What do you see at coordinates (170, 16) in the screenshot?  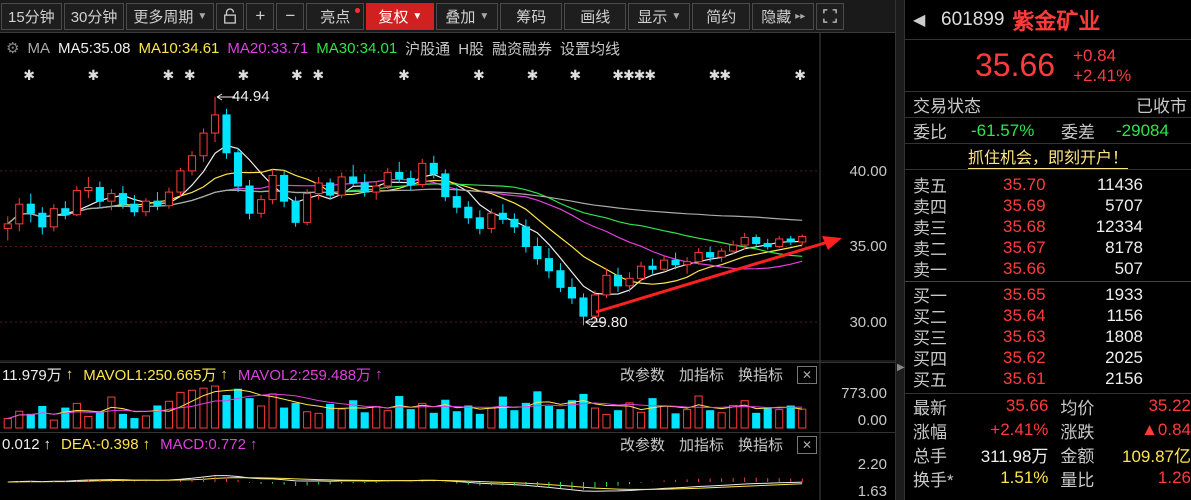 I see `more-periods-dropdown: 更多周期 ▼` at bounding box center [170, 16].